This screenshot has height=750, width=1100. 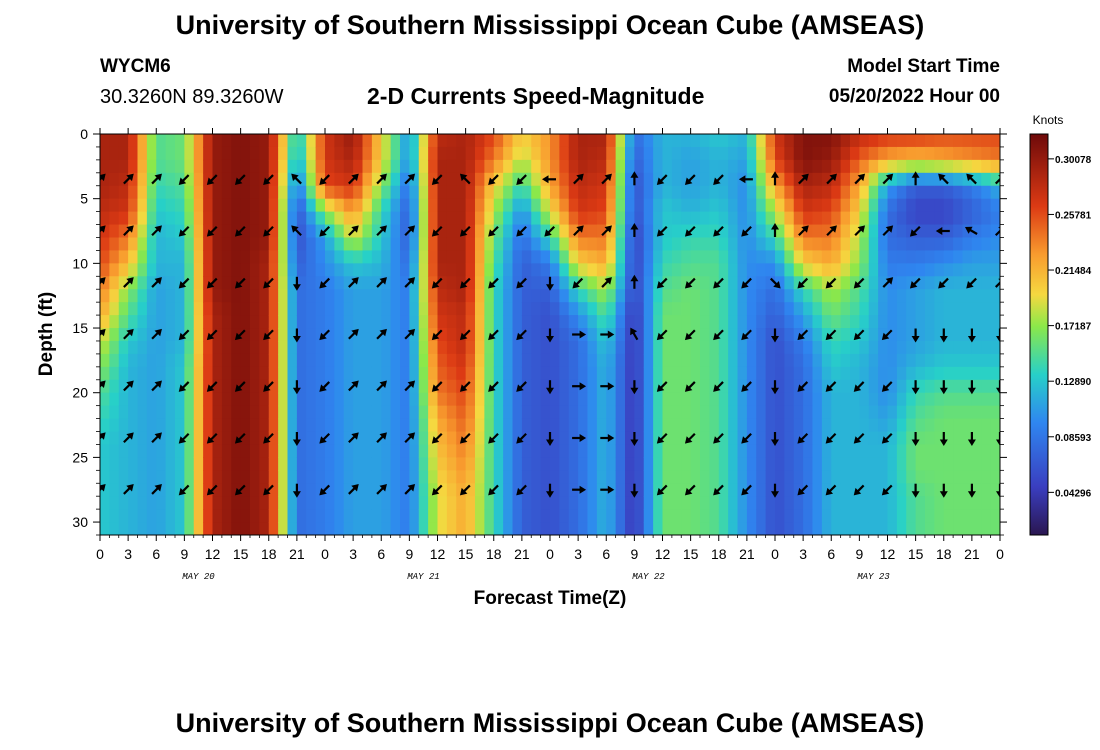 I want to click on x-day-label: MAY 22, so click(x=648, y=577).